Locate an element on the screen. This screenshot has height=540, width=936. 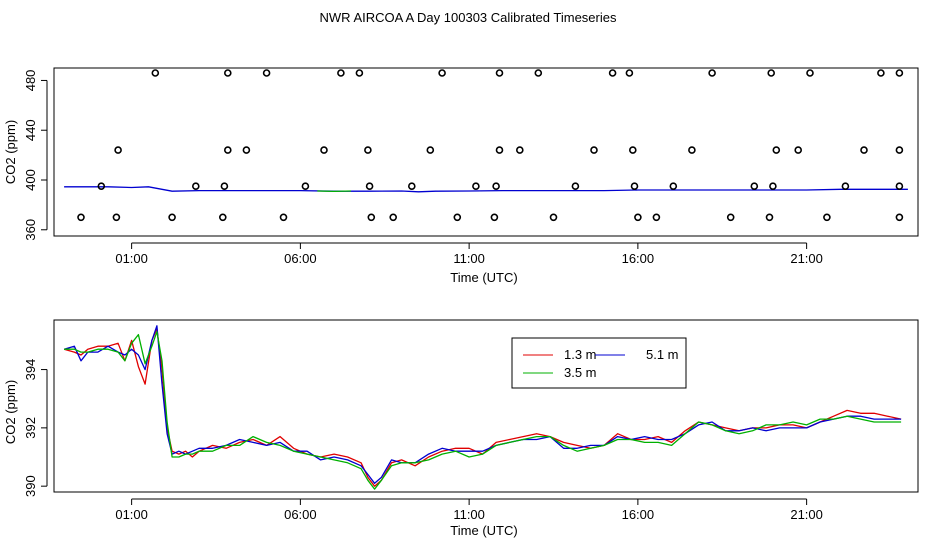
series-lines is located at coordinates (486, 189).